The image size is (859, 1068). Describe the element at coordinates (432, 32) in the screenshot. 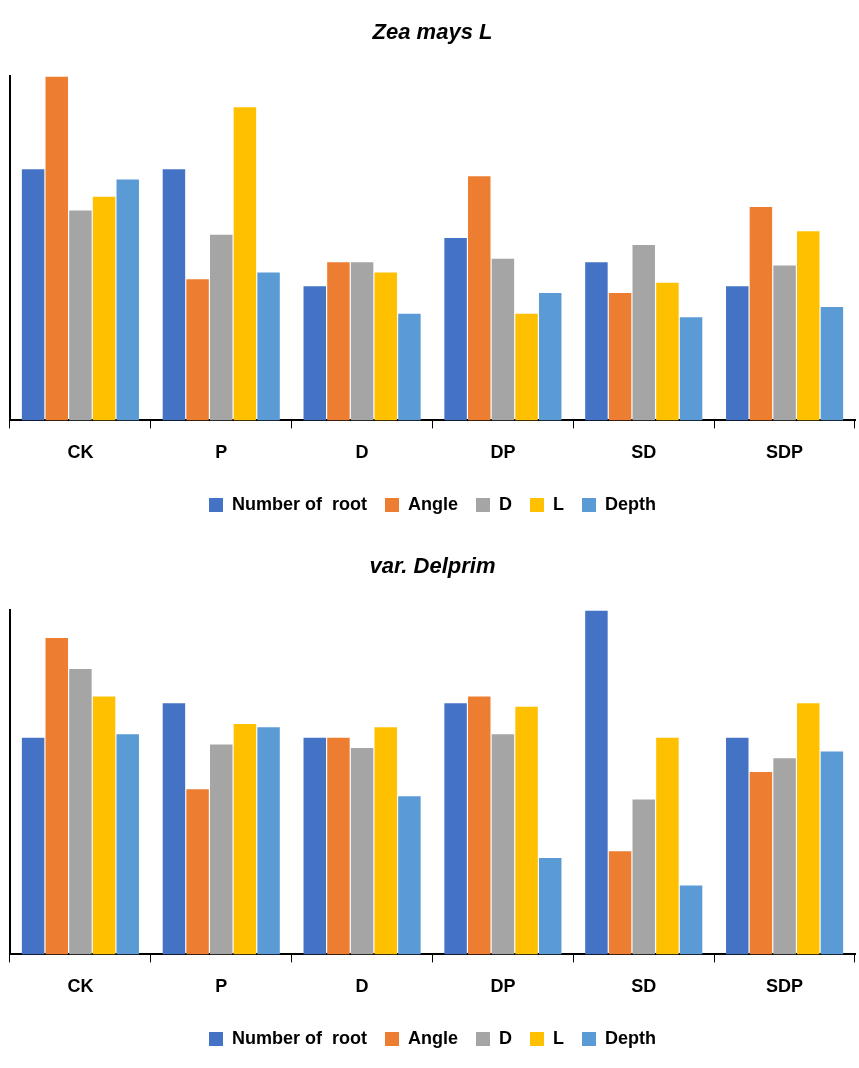

I see `chart-title: Zea mays L` at that location.